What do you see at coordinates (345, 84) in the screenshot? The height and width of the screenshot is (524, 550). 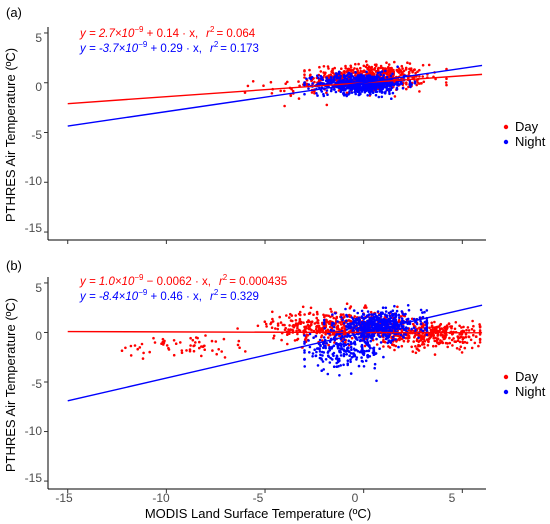 I see `scatter-points` at bounding box center [345, 84].